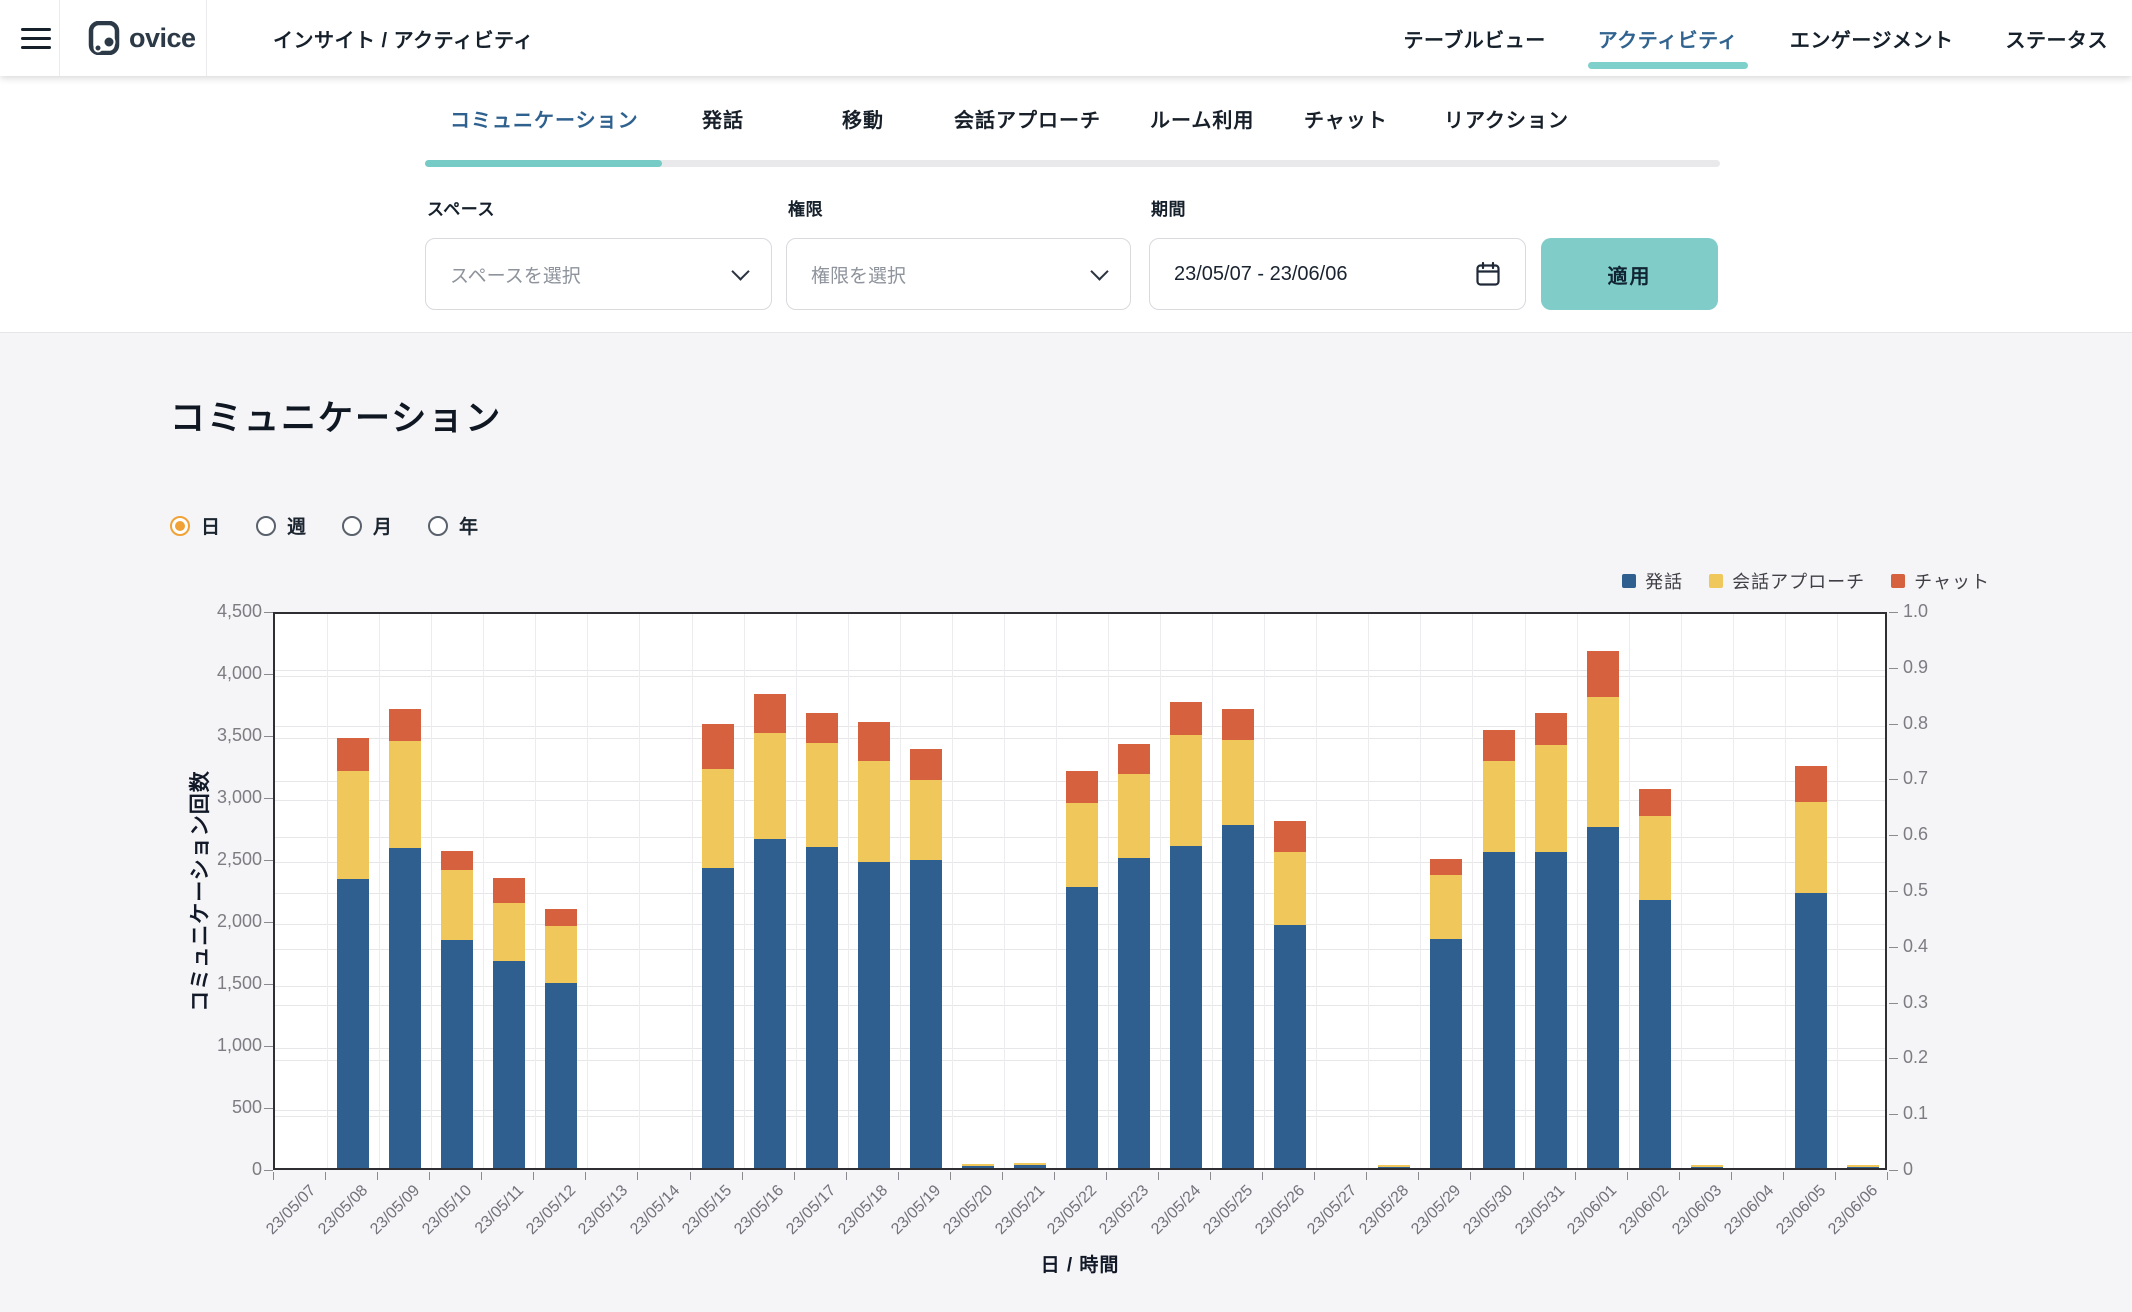  I want to click on radio-week: 週, so click(281, 525).